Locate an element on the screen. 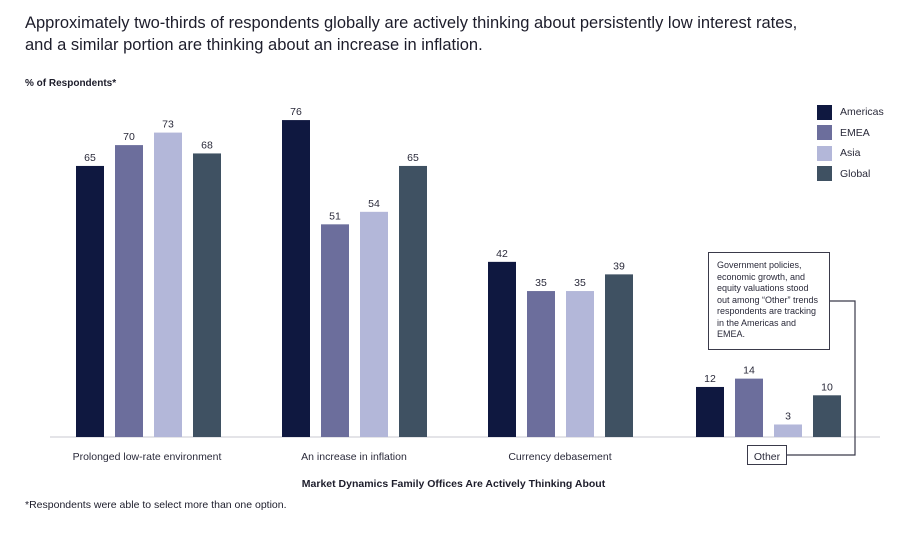  data-label: 10 is located at coordinates (827, 387).